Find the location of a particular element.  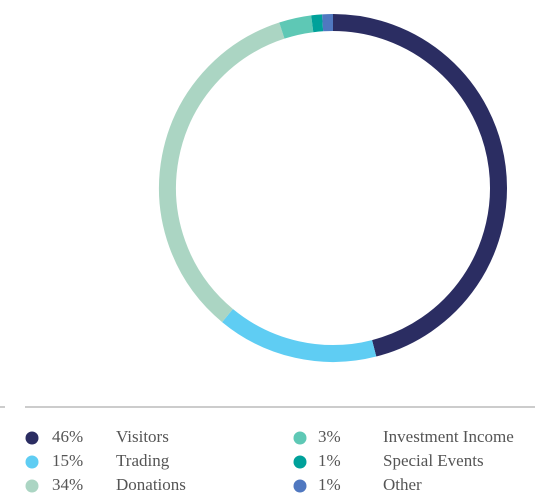

legend-label: Other is located at coordinates (402, 484).